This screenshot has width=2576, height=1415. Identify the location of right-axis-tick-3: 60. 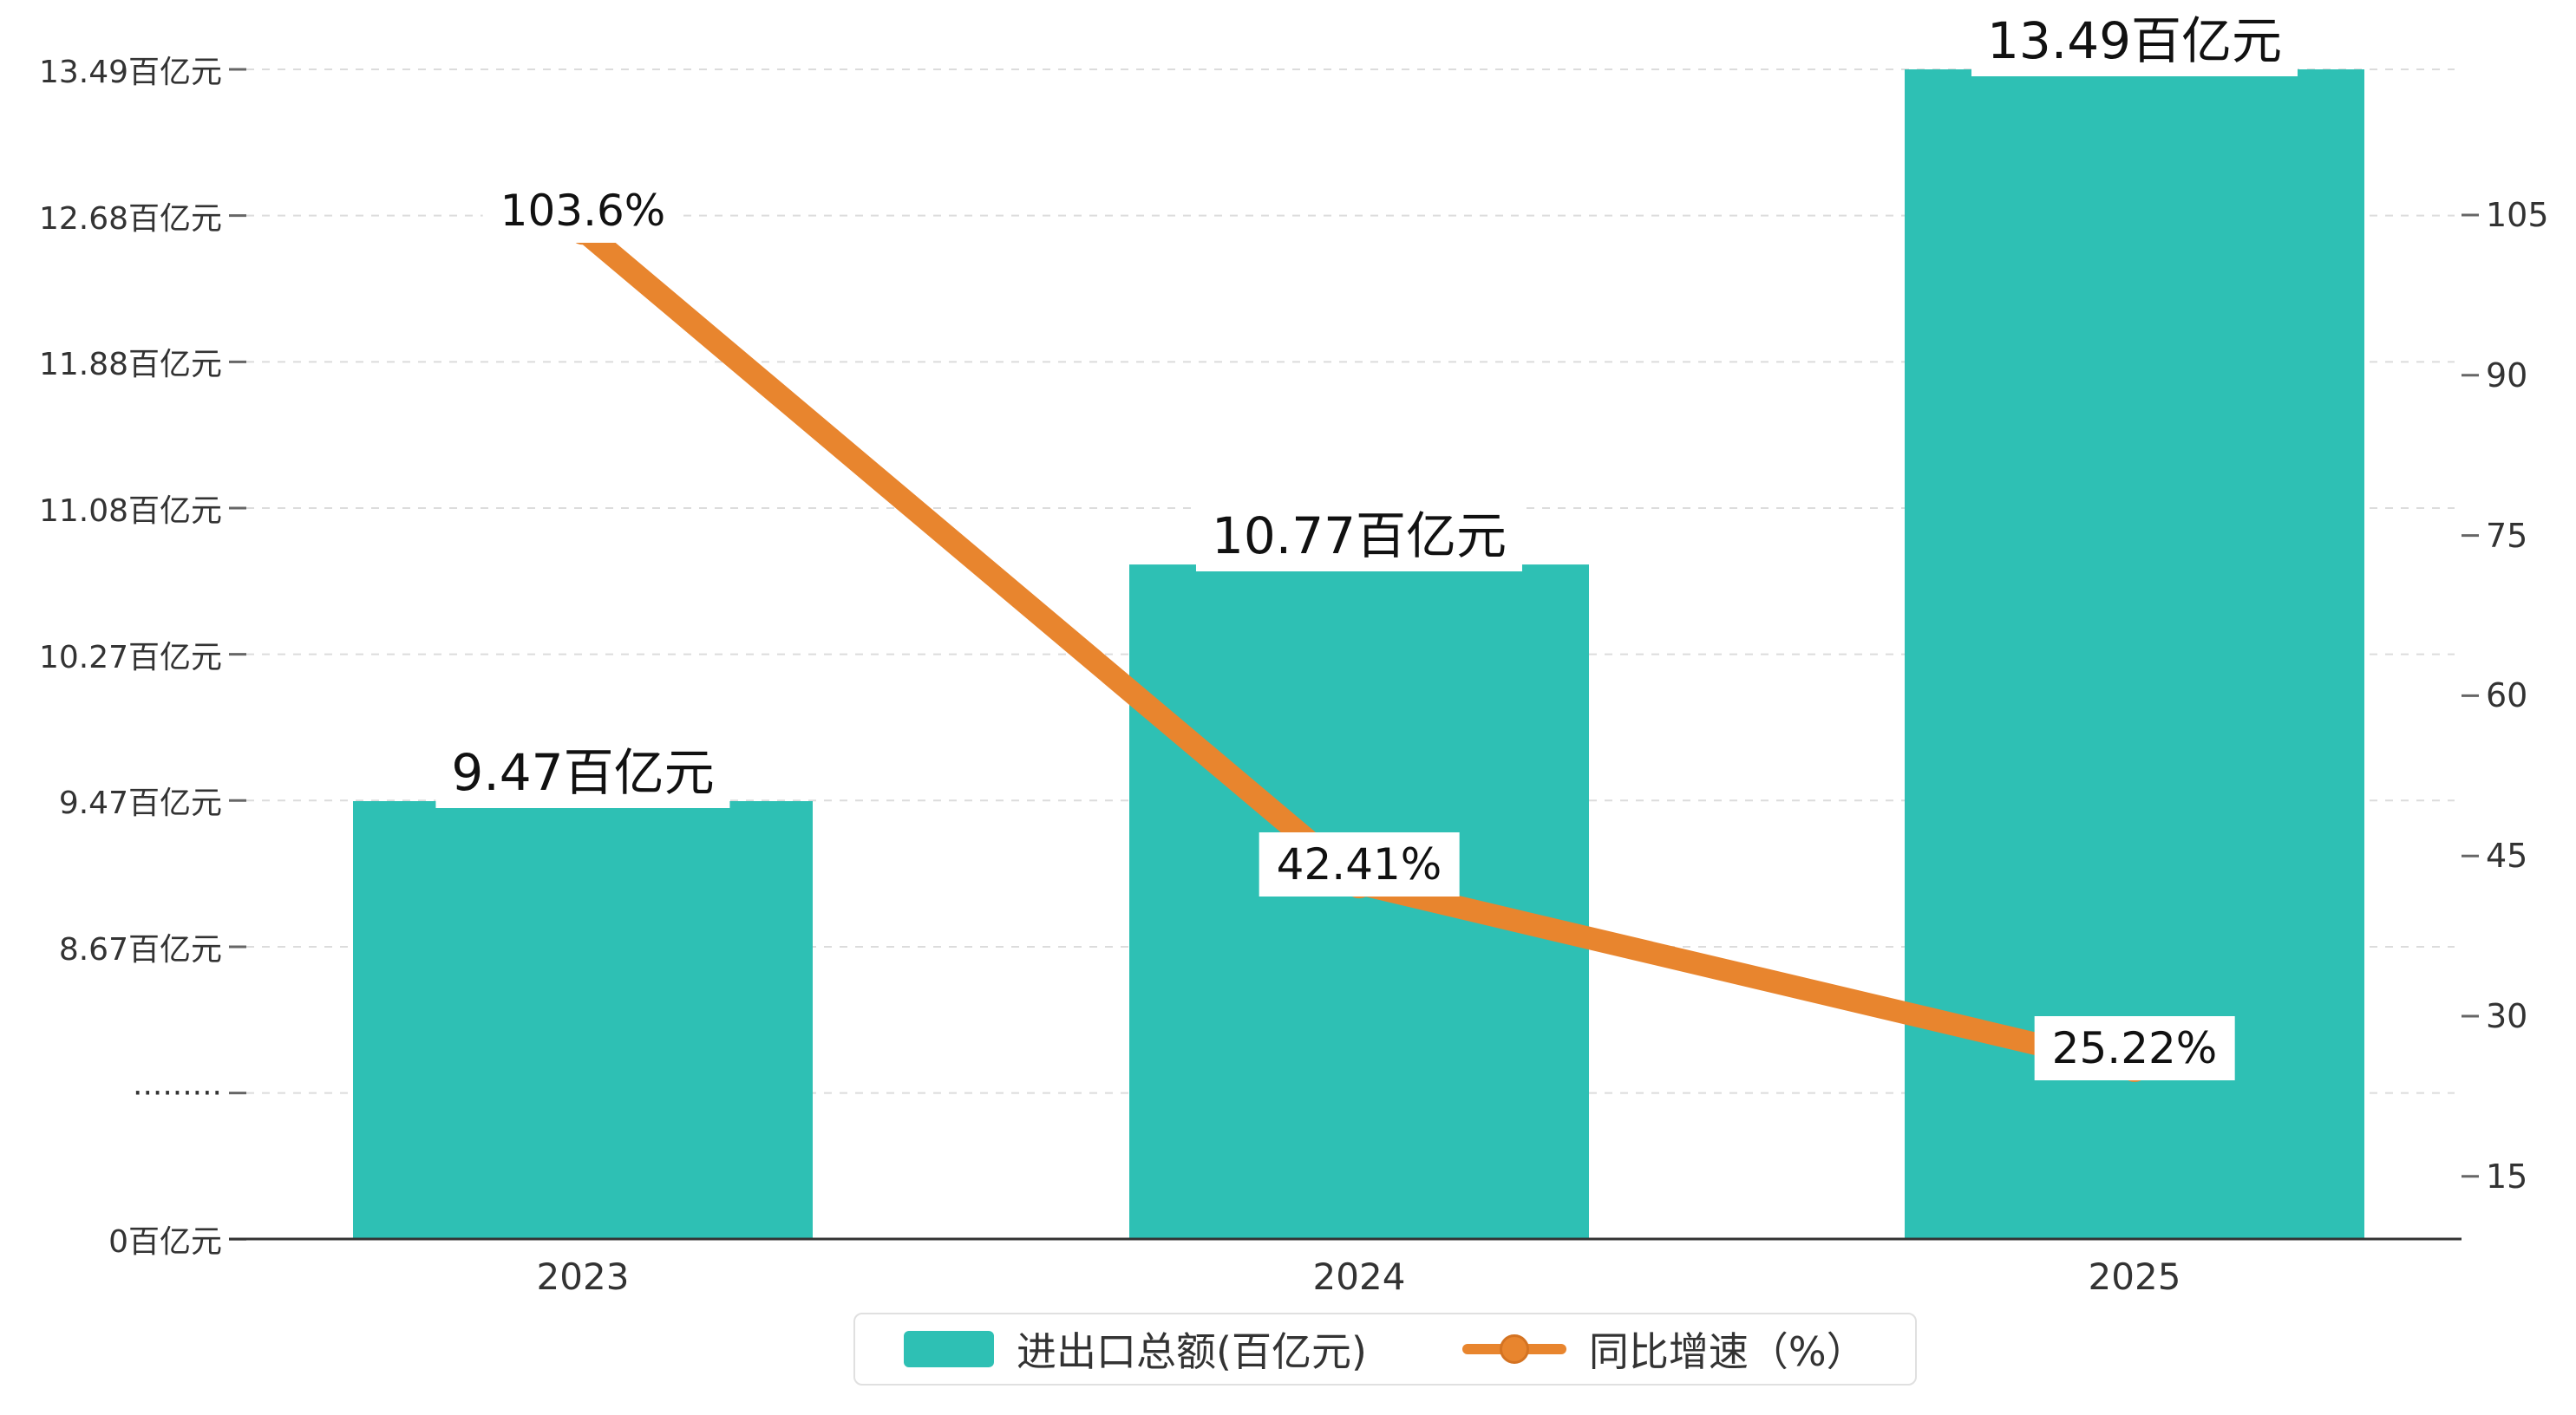
(2507, 695).